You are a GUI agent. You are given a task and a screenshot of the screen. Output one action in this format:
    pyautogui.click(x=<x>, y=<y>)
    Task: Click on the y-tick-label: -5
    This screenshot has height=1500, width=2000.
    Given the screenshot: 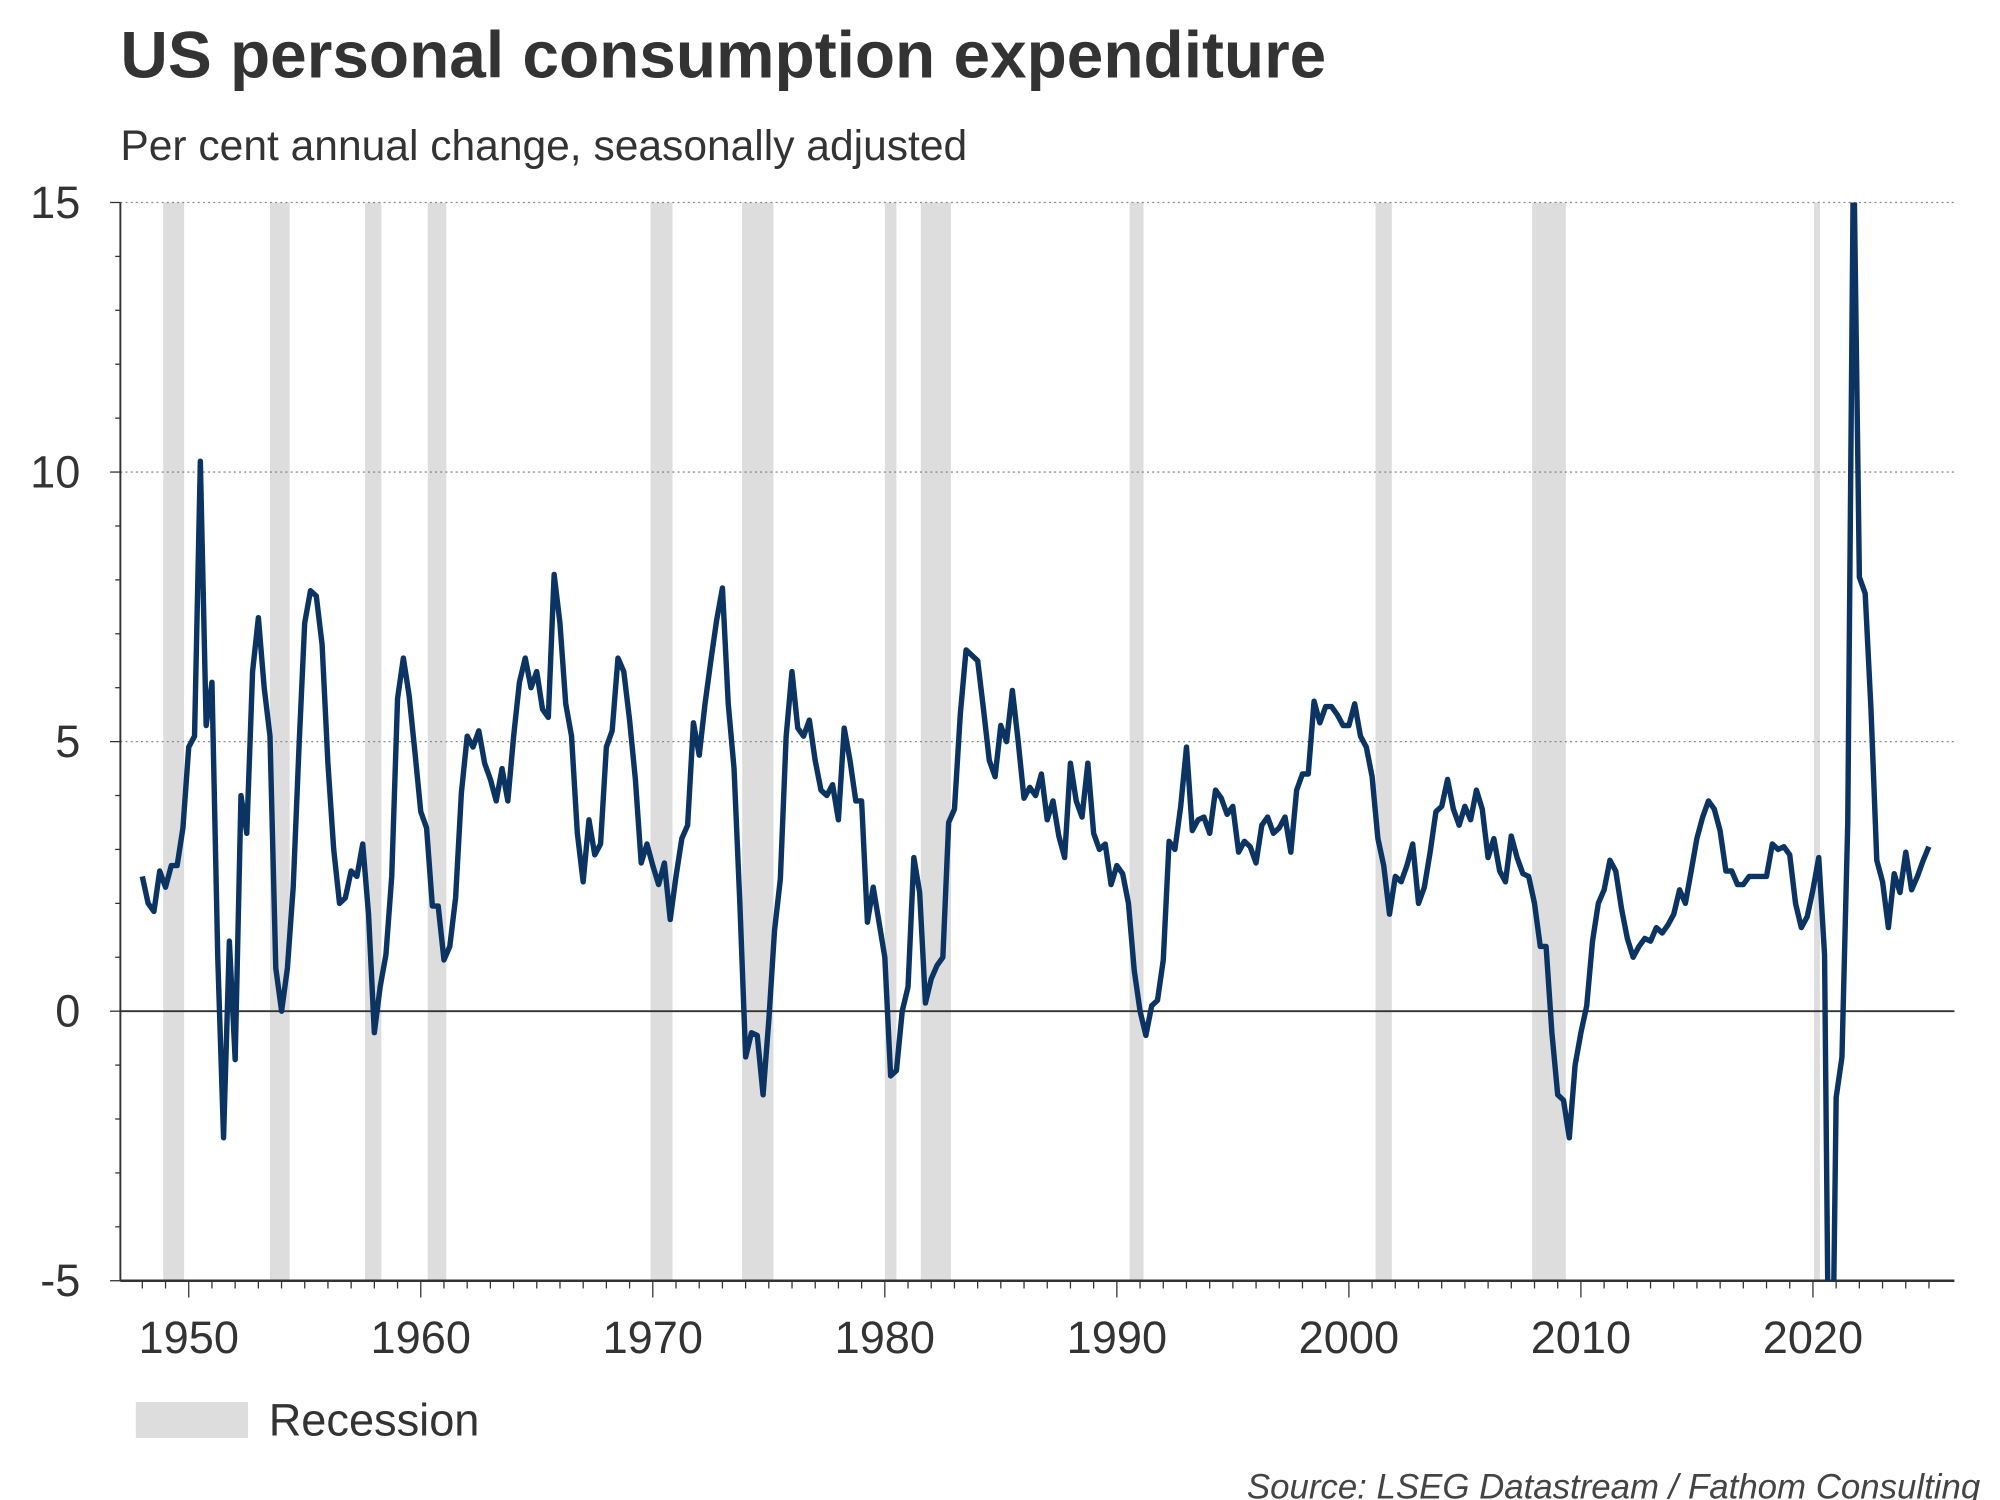 What is the action you would take?
    pyautogui.click(x=60, y=1280)
    